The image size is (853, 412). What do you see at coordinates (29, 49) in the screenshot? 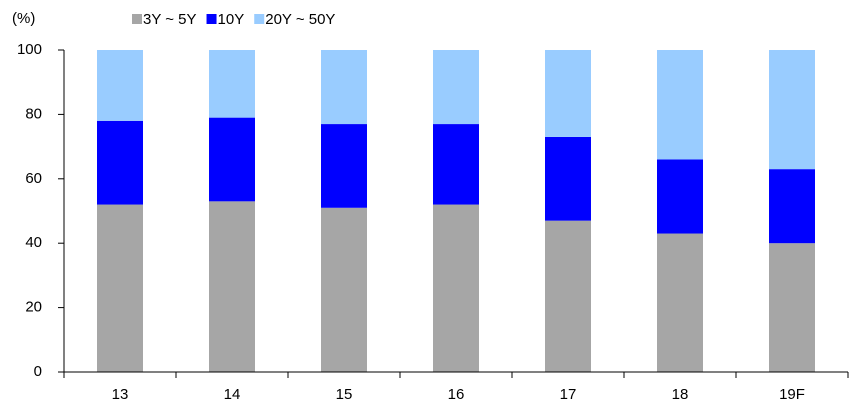
I see `y-tick-label: 100` at bounding box center [29, 49].